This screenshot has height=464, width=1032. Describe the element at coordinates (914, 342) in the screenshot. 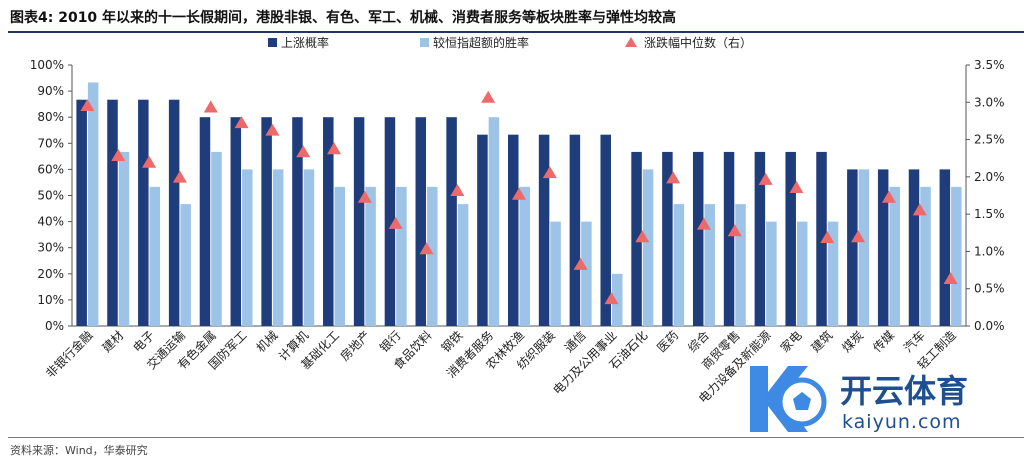

I see `category-label: 汽车` at that location.